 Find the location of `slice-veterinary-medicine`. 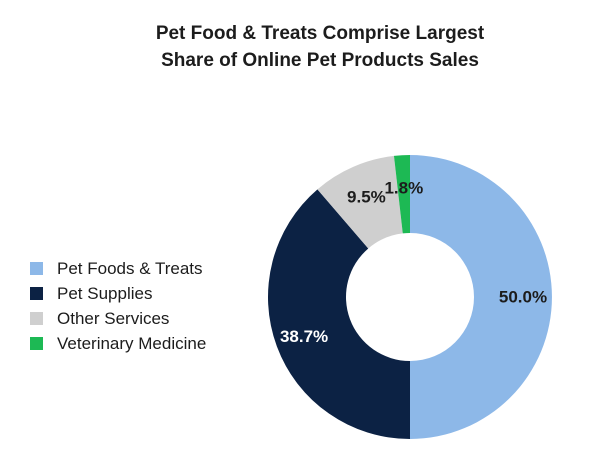

slice-veterinary-medicine is located at coordinates (401, 194).